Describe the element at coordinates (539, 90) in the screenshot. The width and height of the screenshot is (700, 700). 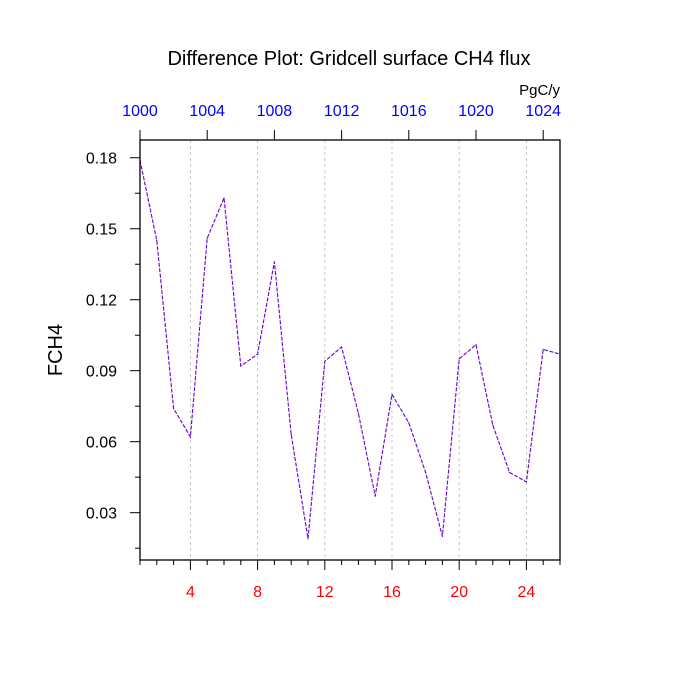
I see `units-label: PgC/y` at that location.